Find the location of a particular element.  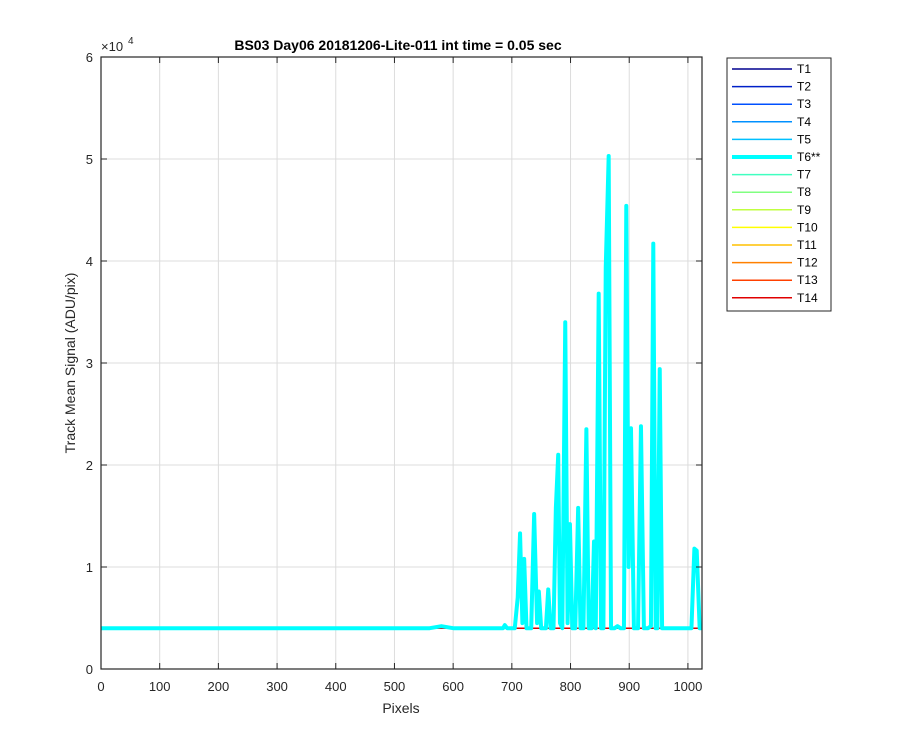

legend-label-t7: T7 is located at coordinates (804, 175).